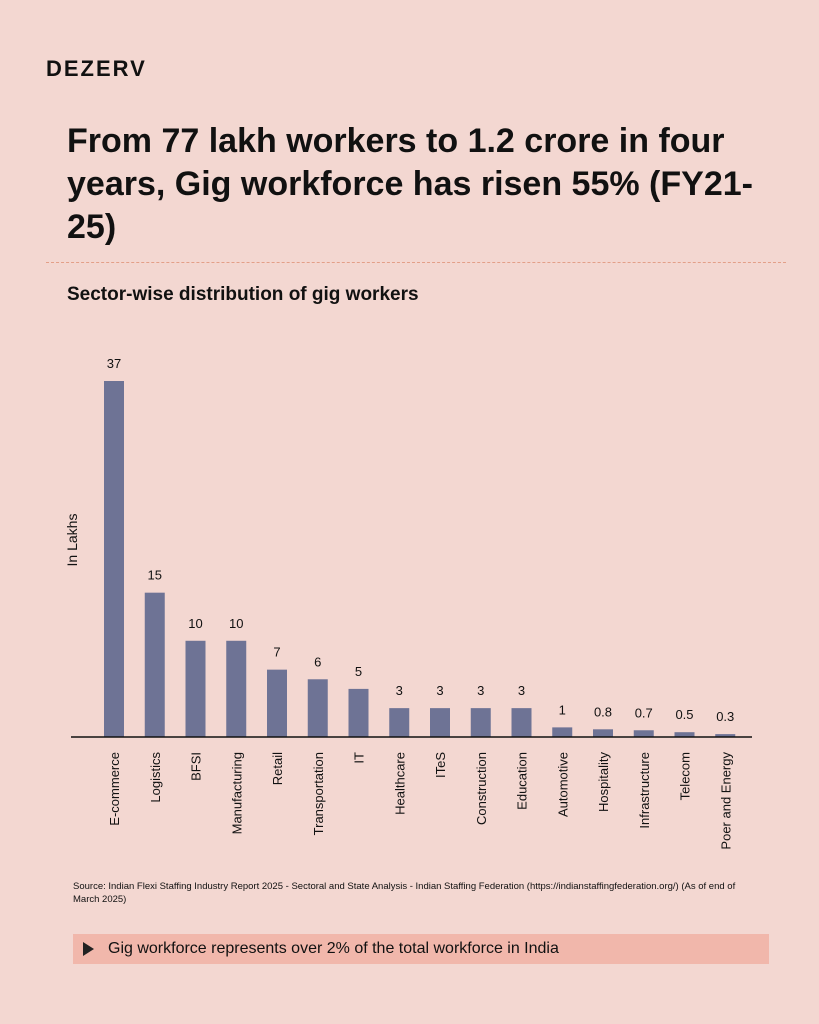 Image resolution: width=819 pixels, height=1024 pixels. Describe the element at coordinates (114, 363) in the screenshot. I see `data-label: 37` at that location.